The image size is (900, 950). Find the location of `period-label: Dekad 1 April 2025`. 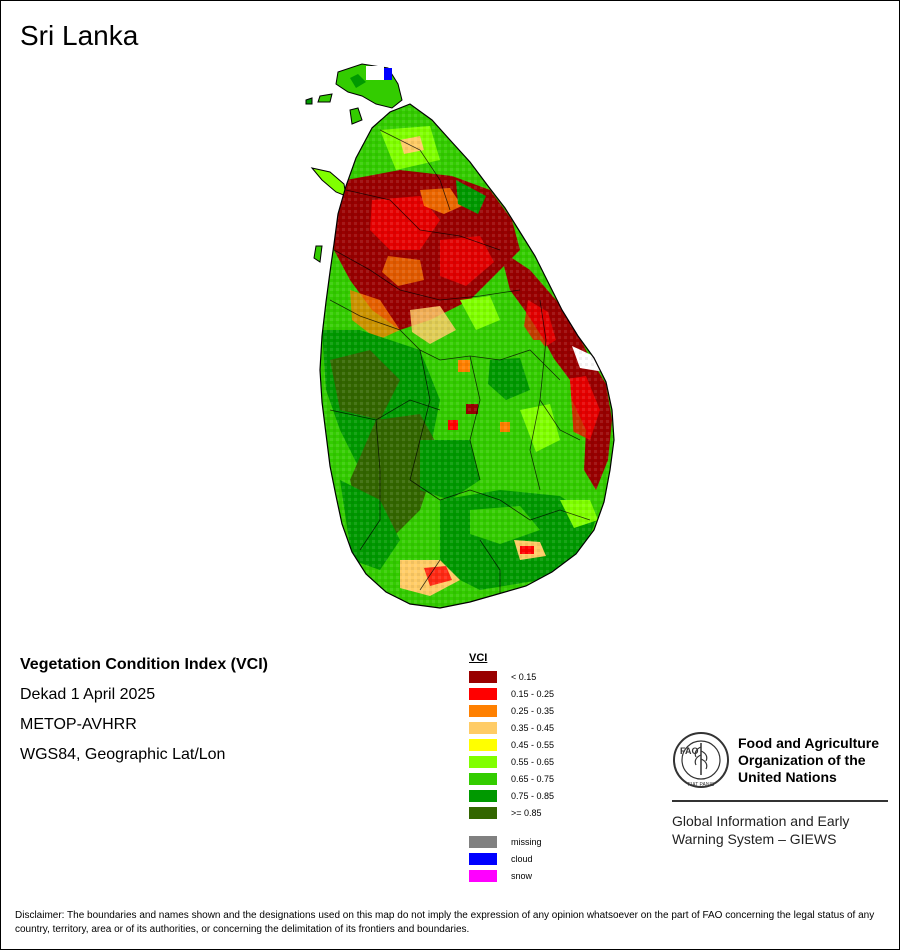

period-label: Dekad 1 April 2025 is located at coordinates (88, 694).